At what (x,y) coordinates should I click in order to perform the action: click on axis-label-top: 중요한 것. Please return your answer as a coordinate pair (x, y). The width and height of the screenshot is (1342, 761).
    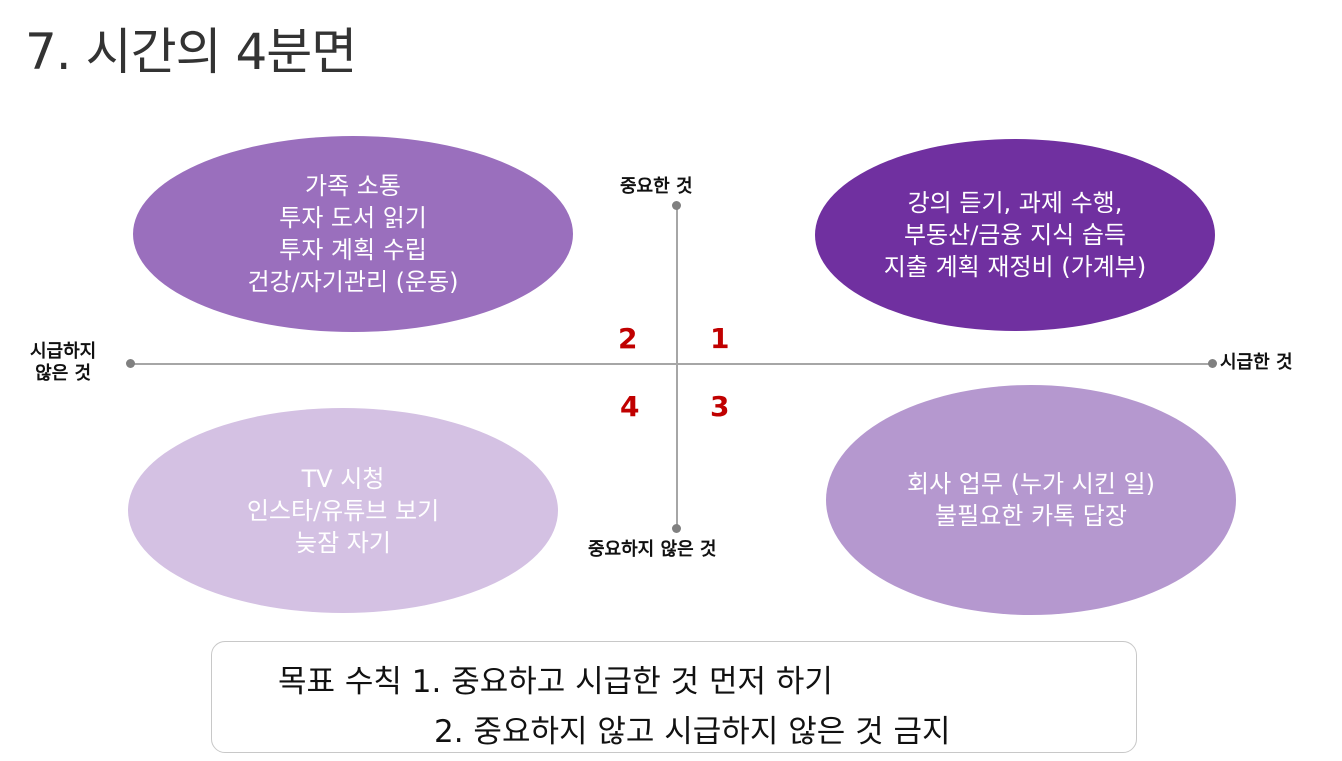
    Looking at the image, I should click on (656, 186).